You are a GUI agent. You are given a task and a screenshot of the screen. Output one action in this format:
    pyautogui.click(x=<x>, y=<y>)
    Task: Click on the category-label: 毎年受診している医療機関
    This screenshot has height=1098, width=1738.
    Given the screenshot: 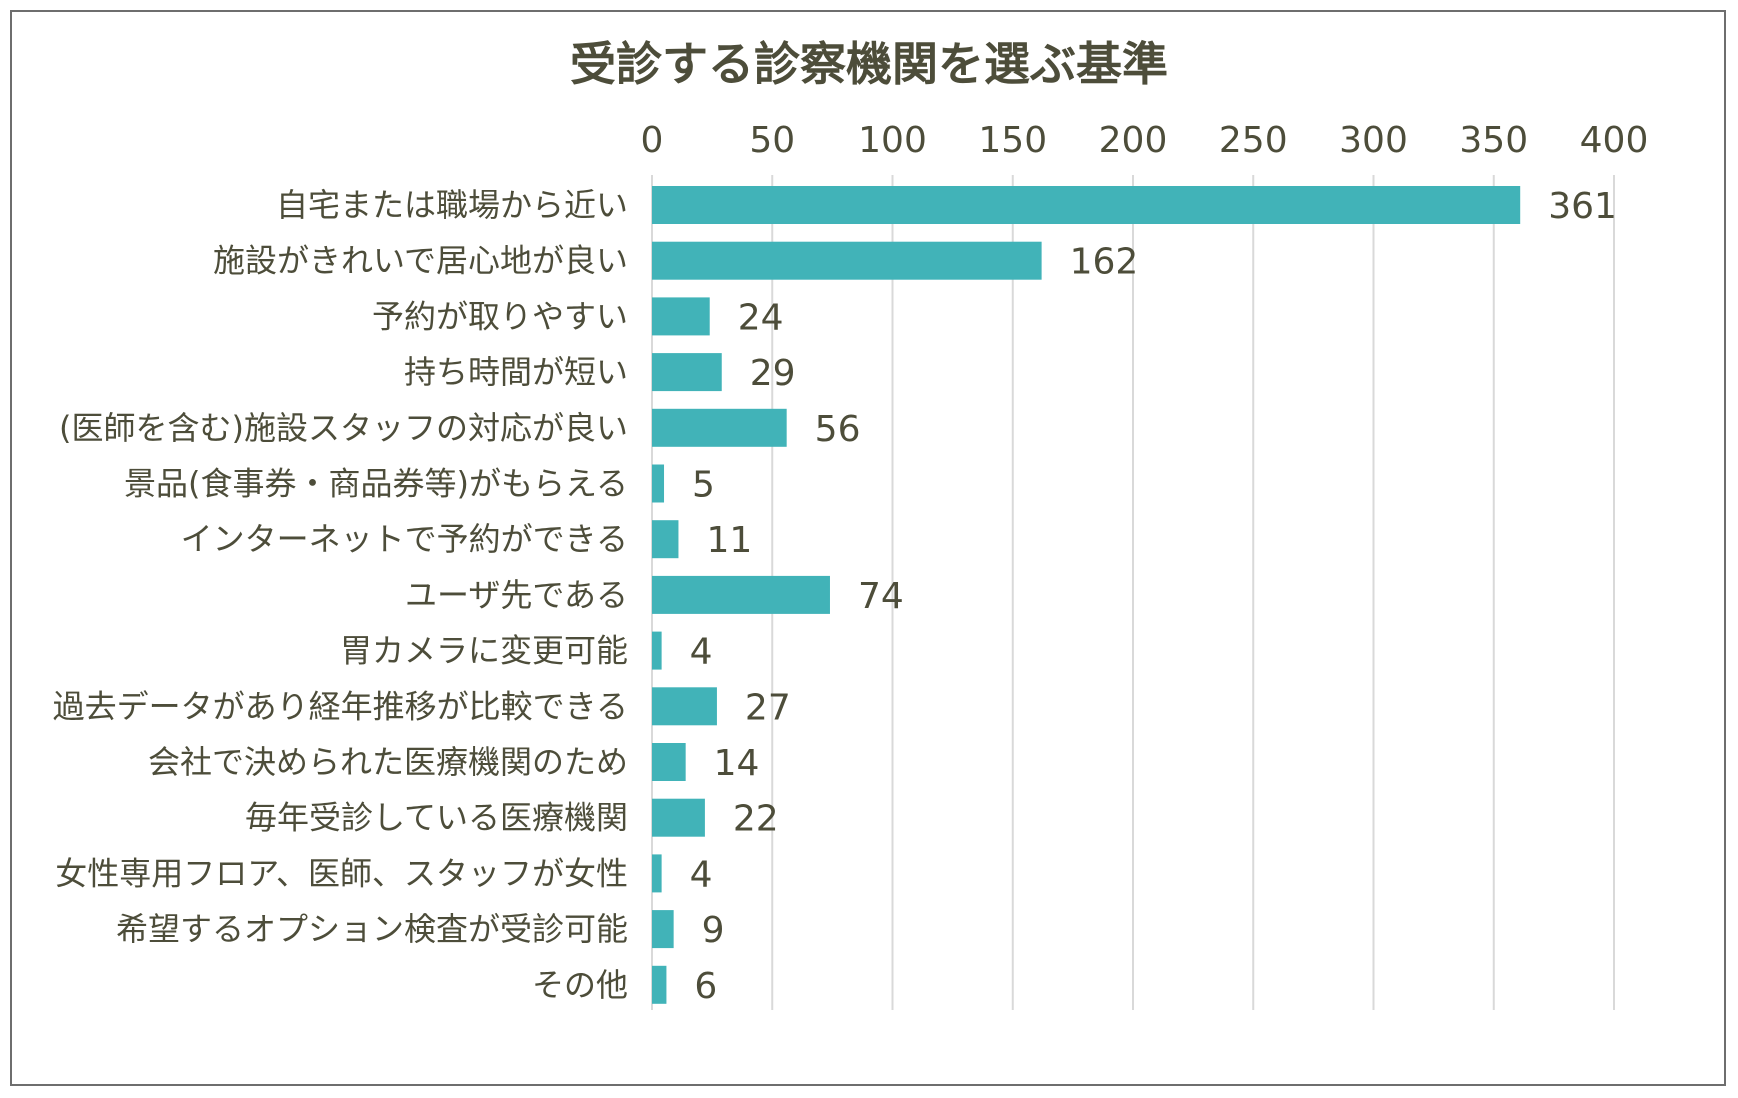 What is the action you would take?
    pyautogui.click(x=436, y=818)
    